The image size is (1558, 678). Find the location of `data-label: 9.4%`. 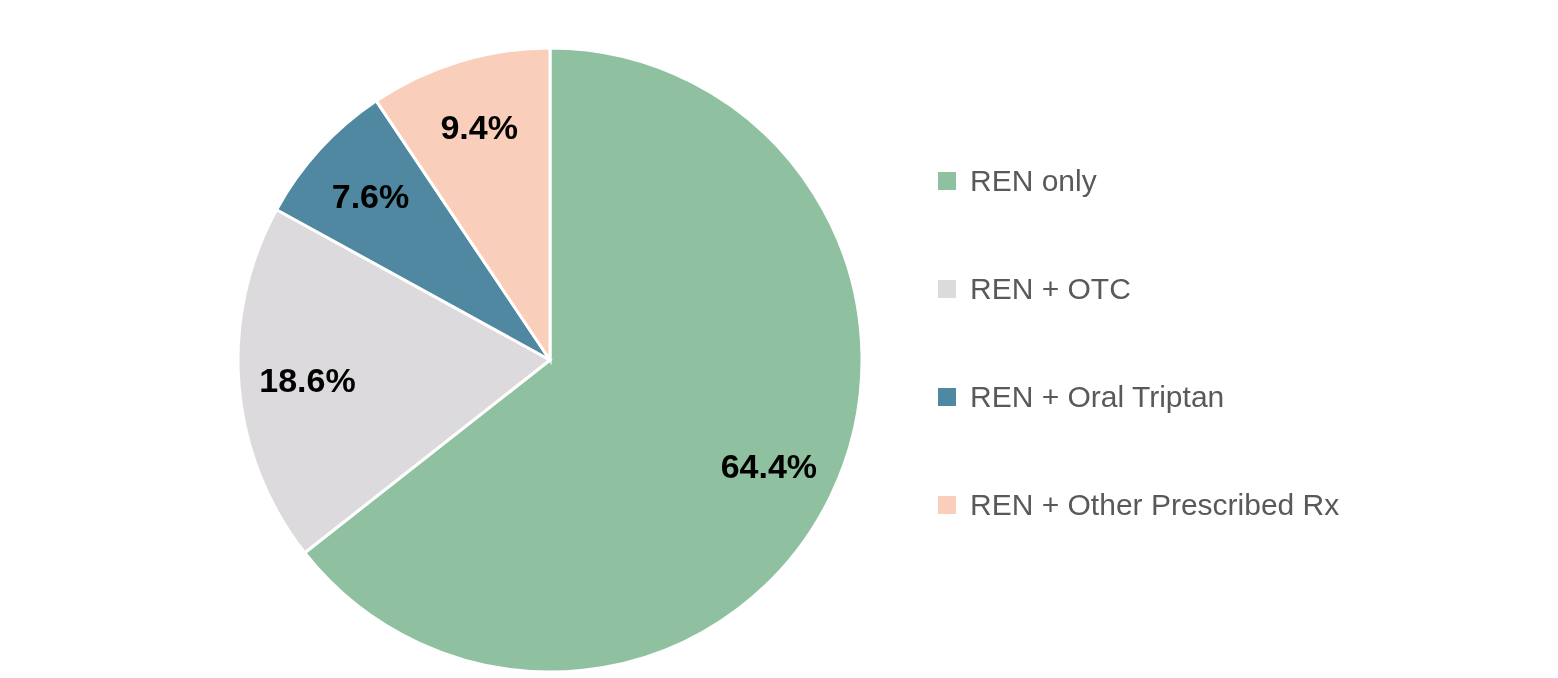

data-label: 9.4% is located at coordinates (479, 127).